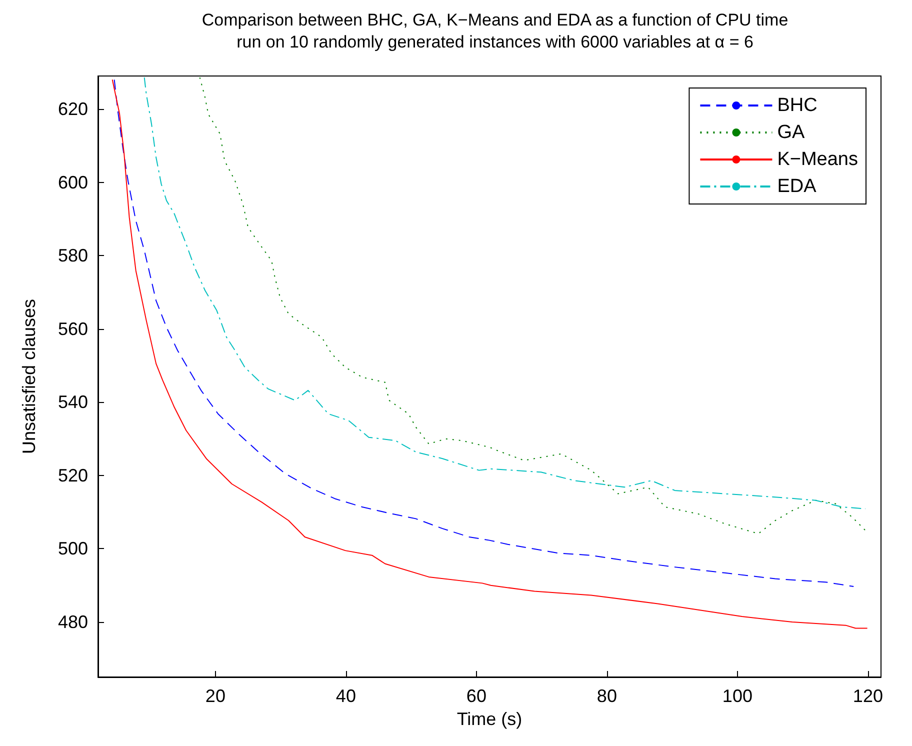 The image size is (912, 746). What do you see at coordinates (73, 622) in the screenshot?
I see `y-tick-label: 480` at bounding box center [73, 622].